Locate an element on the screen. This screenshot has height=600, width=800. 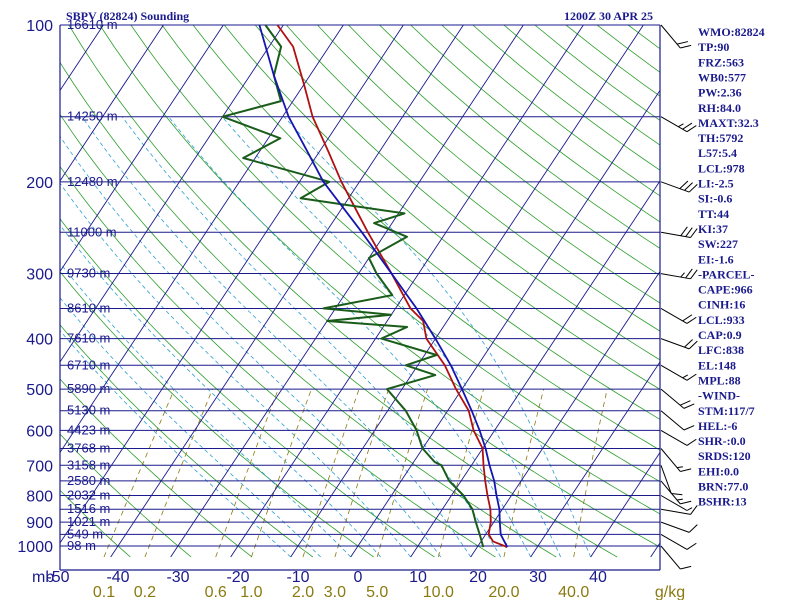
temperature-tick-label: 30 is located at coordinates (538, 577).